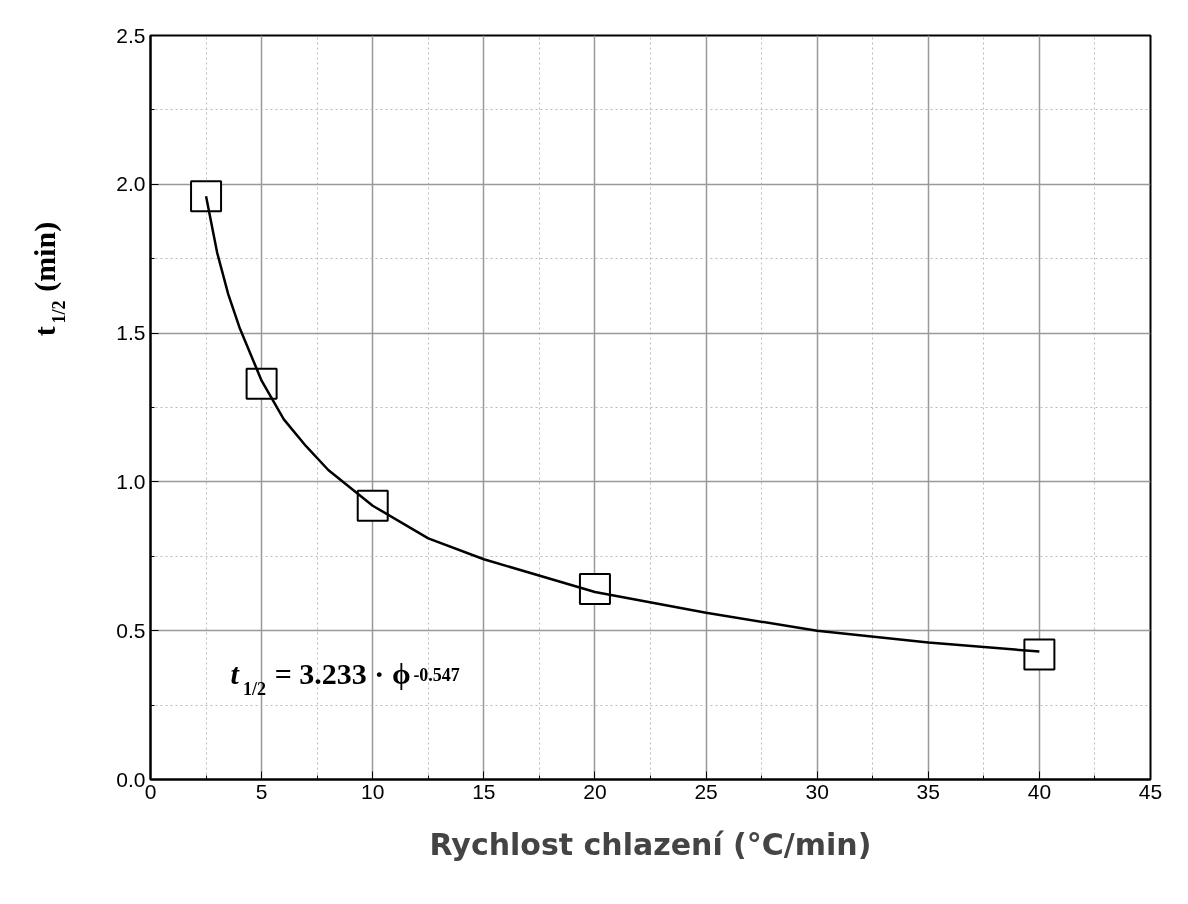  I want to click on y-tick-label: 2.5, so click(131, 35).